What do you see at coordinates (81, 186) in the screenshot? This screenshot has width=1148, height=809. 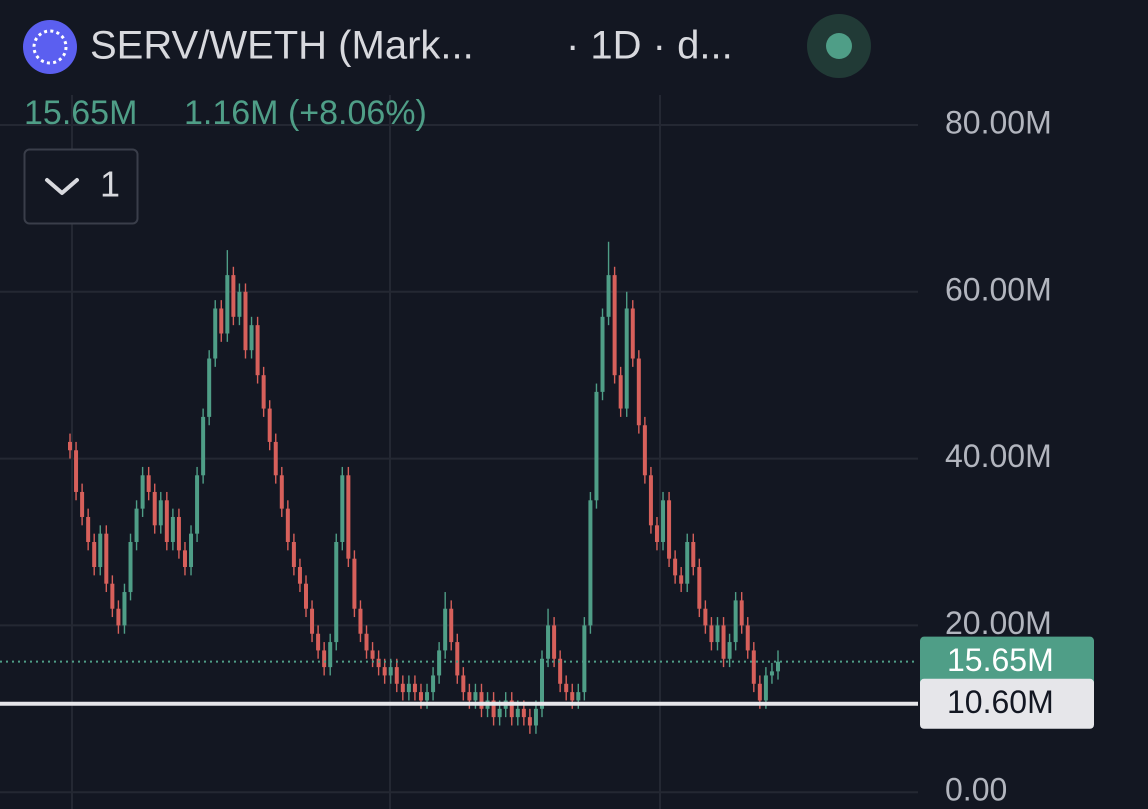 I see `indicator-toggle` at bounding box center [81, 186].